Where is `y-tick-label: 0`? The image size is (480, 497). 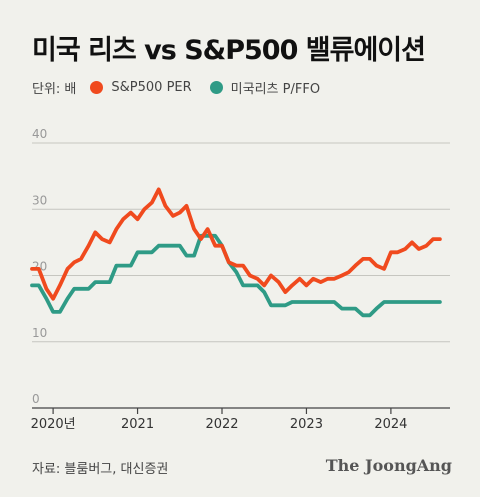 y-tick-label: 0 is located at coordinates (36, 399).